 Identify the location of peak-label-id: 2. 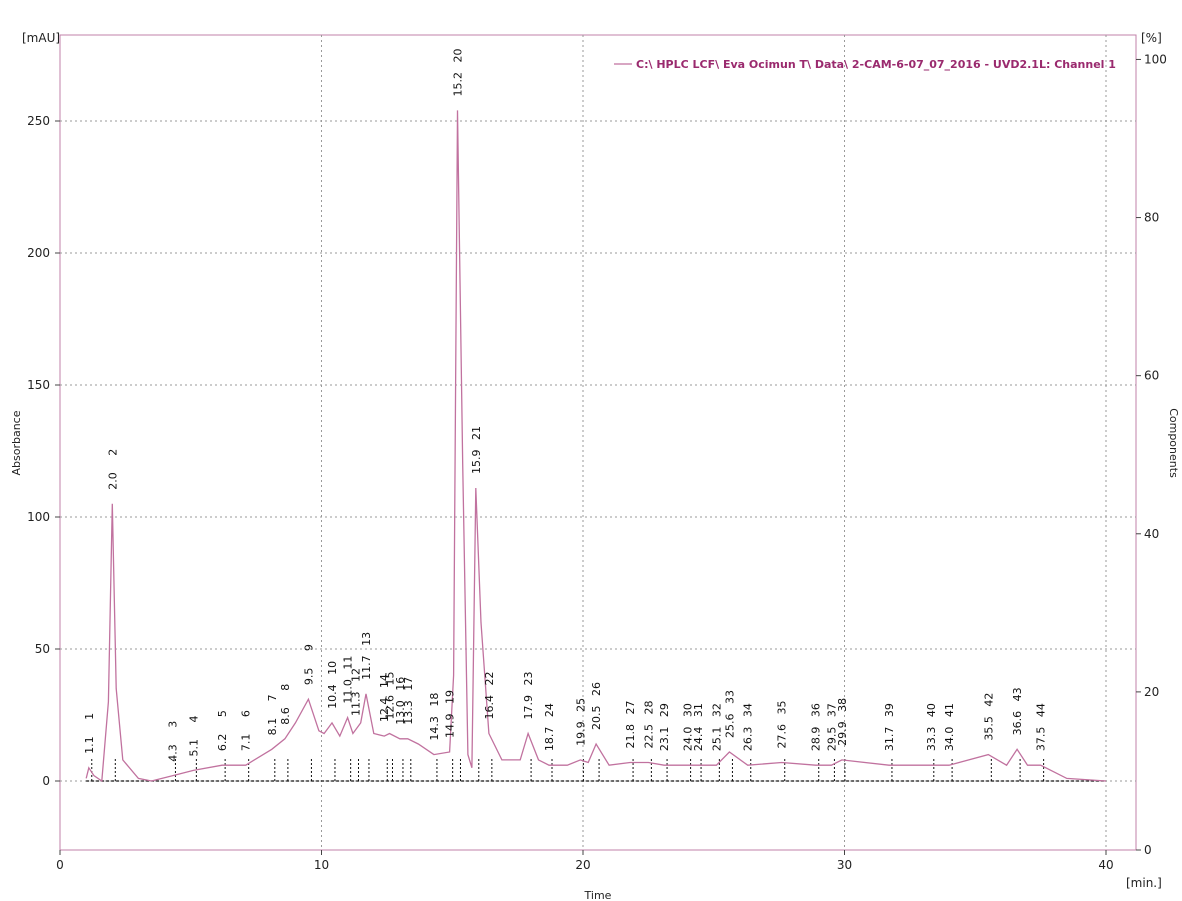
(112, 452).